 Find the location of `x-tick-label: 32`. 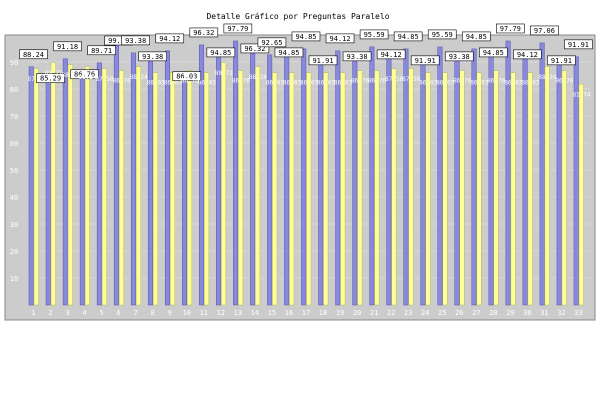

x-tick-label: 32 is located at coordinates (561, 313).